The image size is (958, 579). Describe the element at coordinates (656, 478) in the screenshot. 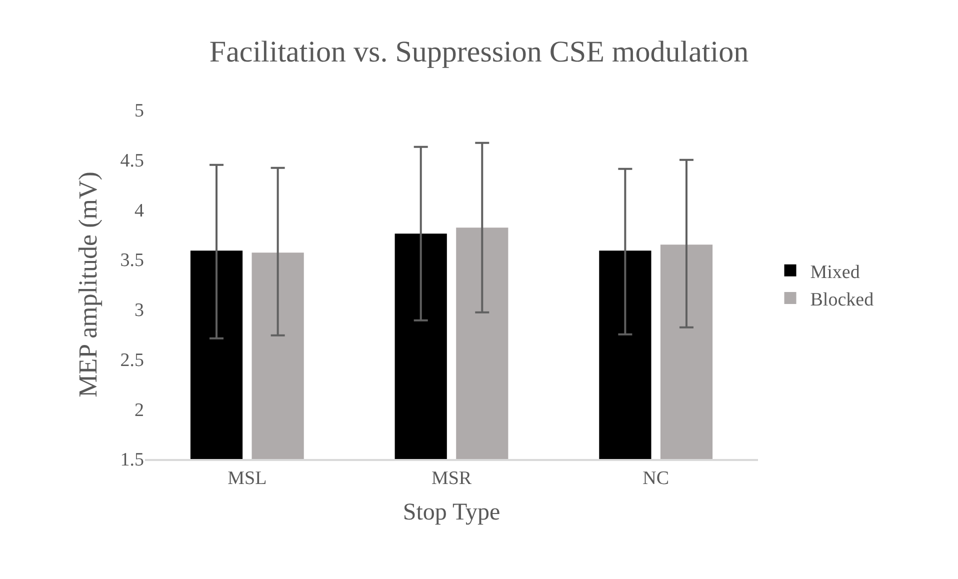

I see `x-tick-label: NC` at that location.